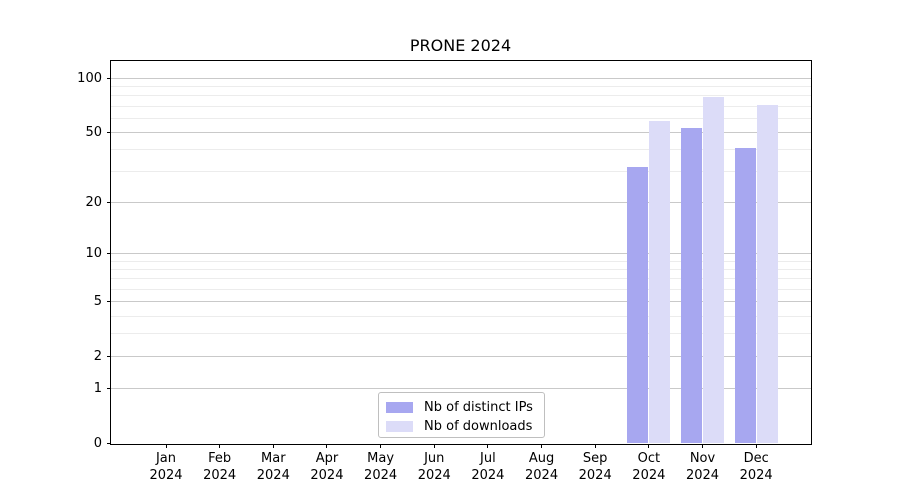  I want to click on x-tick-mark-sep, so click(595, 446).